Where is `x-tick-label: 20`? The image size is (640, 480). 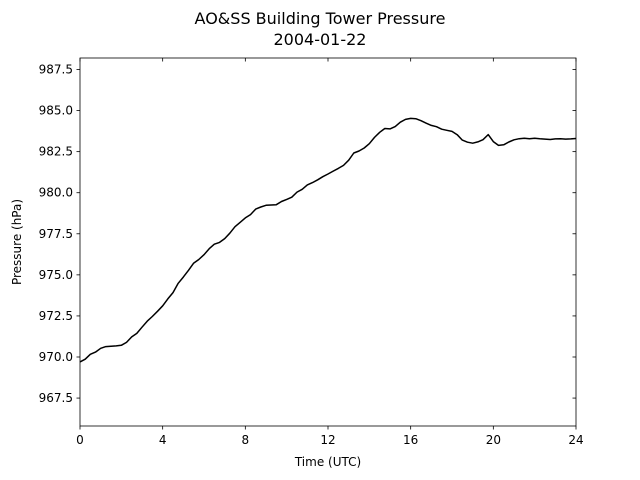 x-tick-label: 20 is located at coordinates (493, 440).